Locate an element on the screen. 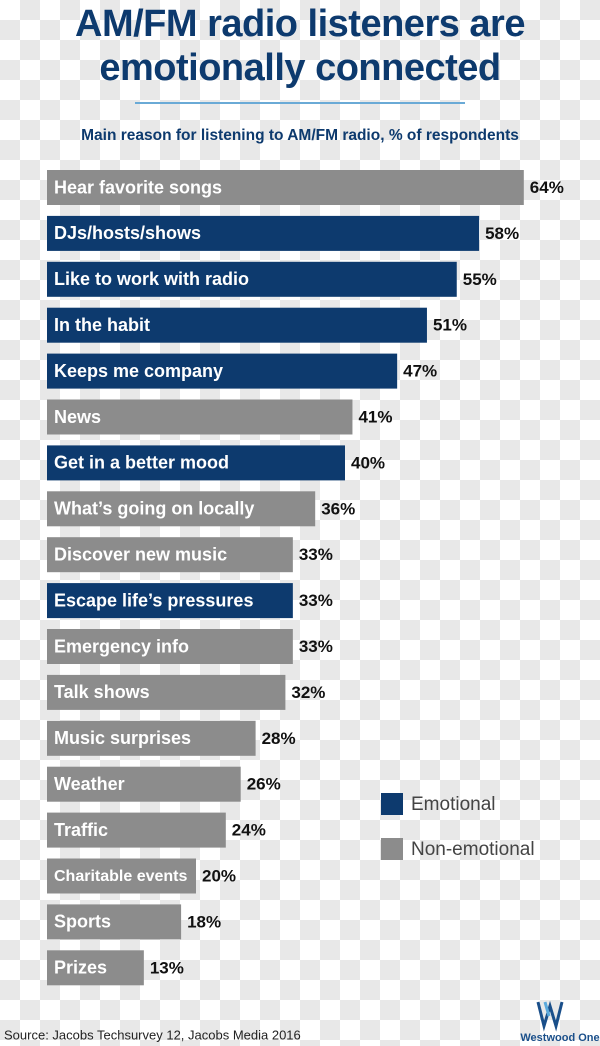 Image resolution: width=600 pixels, height=1046 pixels. value-label: 55% is located at coordinates (480, 279).